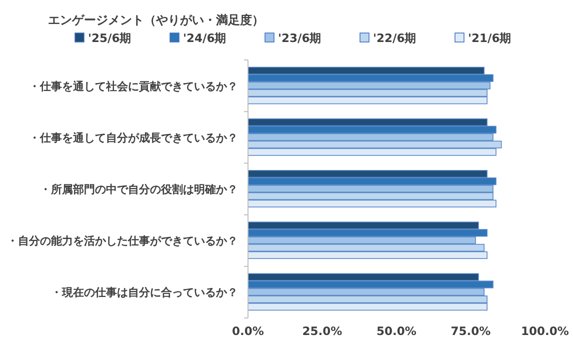  Describe the element at coordinates (300, 38) in the screenshot. I see `legend-label: '23/6期` at that location.